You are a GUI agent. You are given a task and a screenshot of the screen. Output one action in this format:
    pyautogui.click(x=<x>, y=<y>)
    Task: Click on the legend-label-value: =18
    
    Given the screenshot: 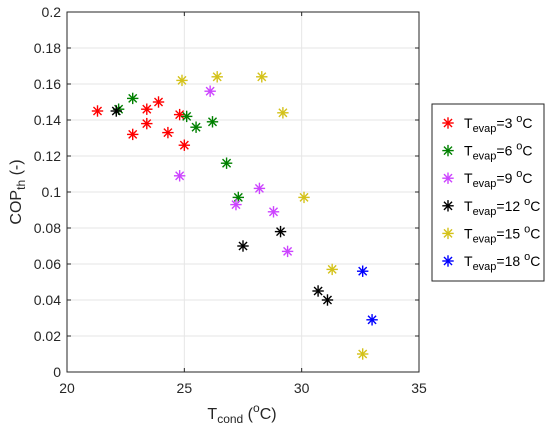 What is the action you would take?
    pyautogui.click(x=510, y=261)
    